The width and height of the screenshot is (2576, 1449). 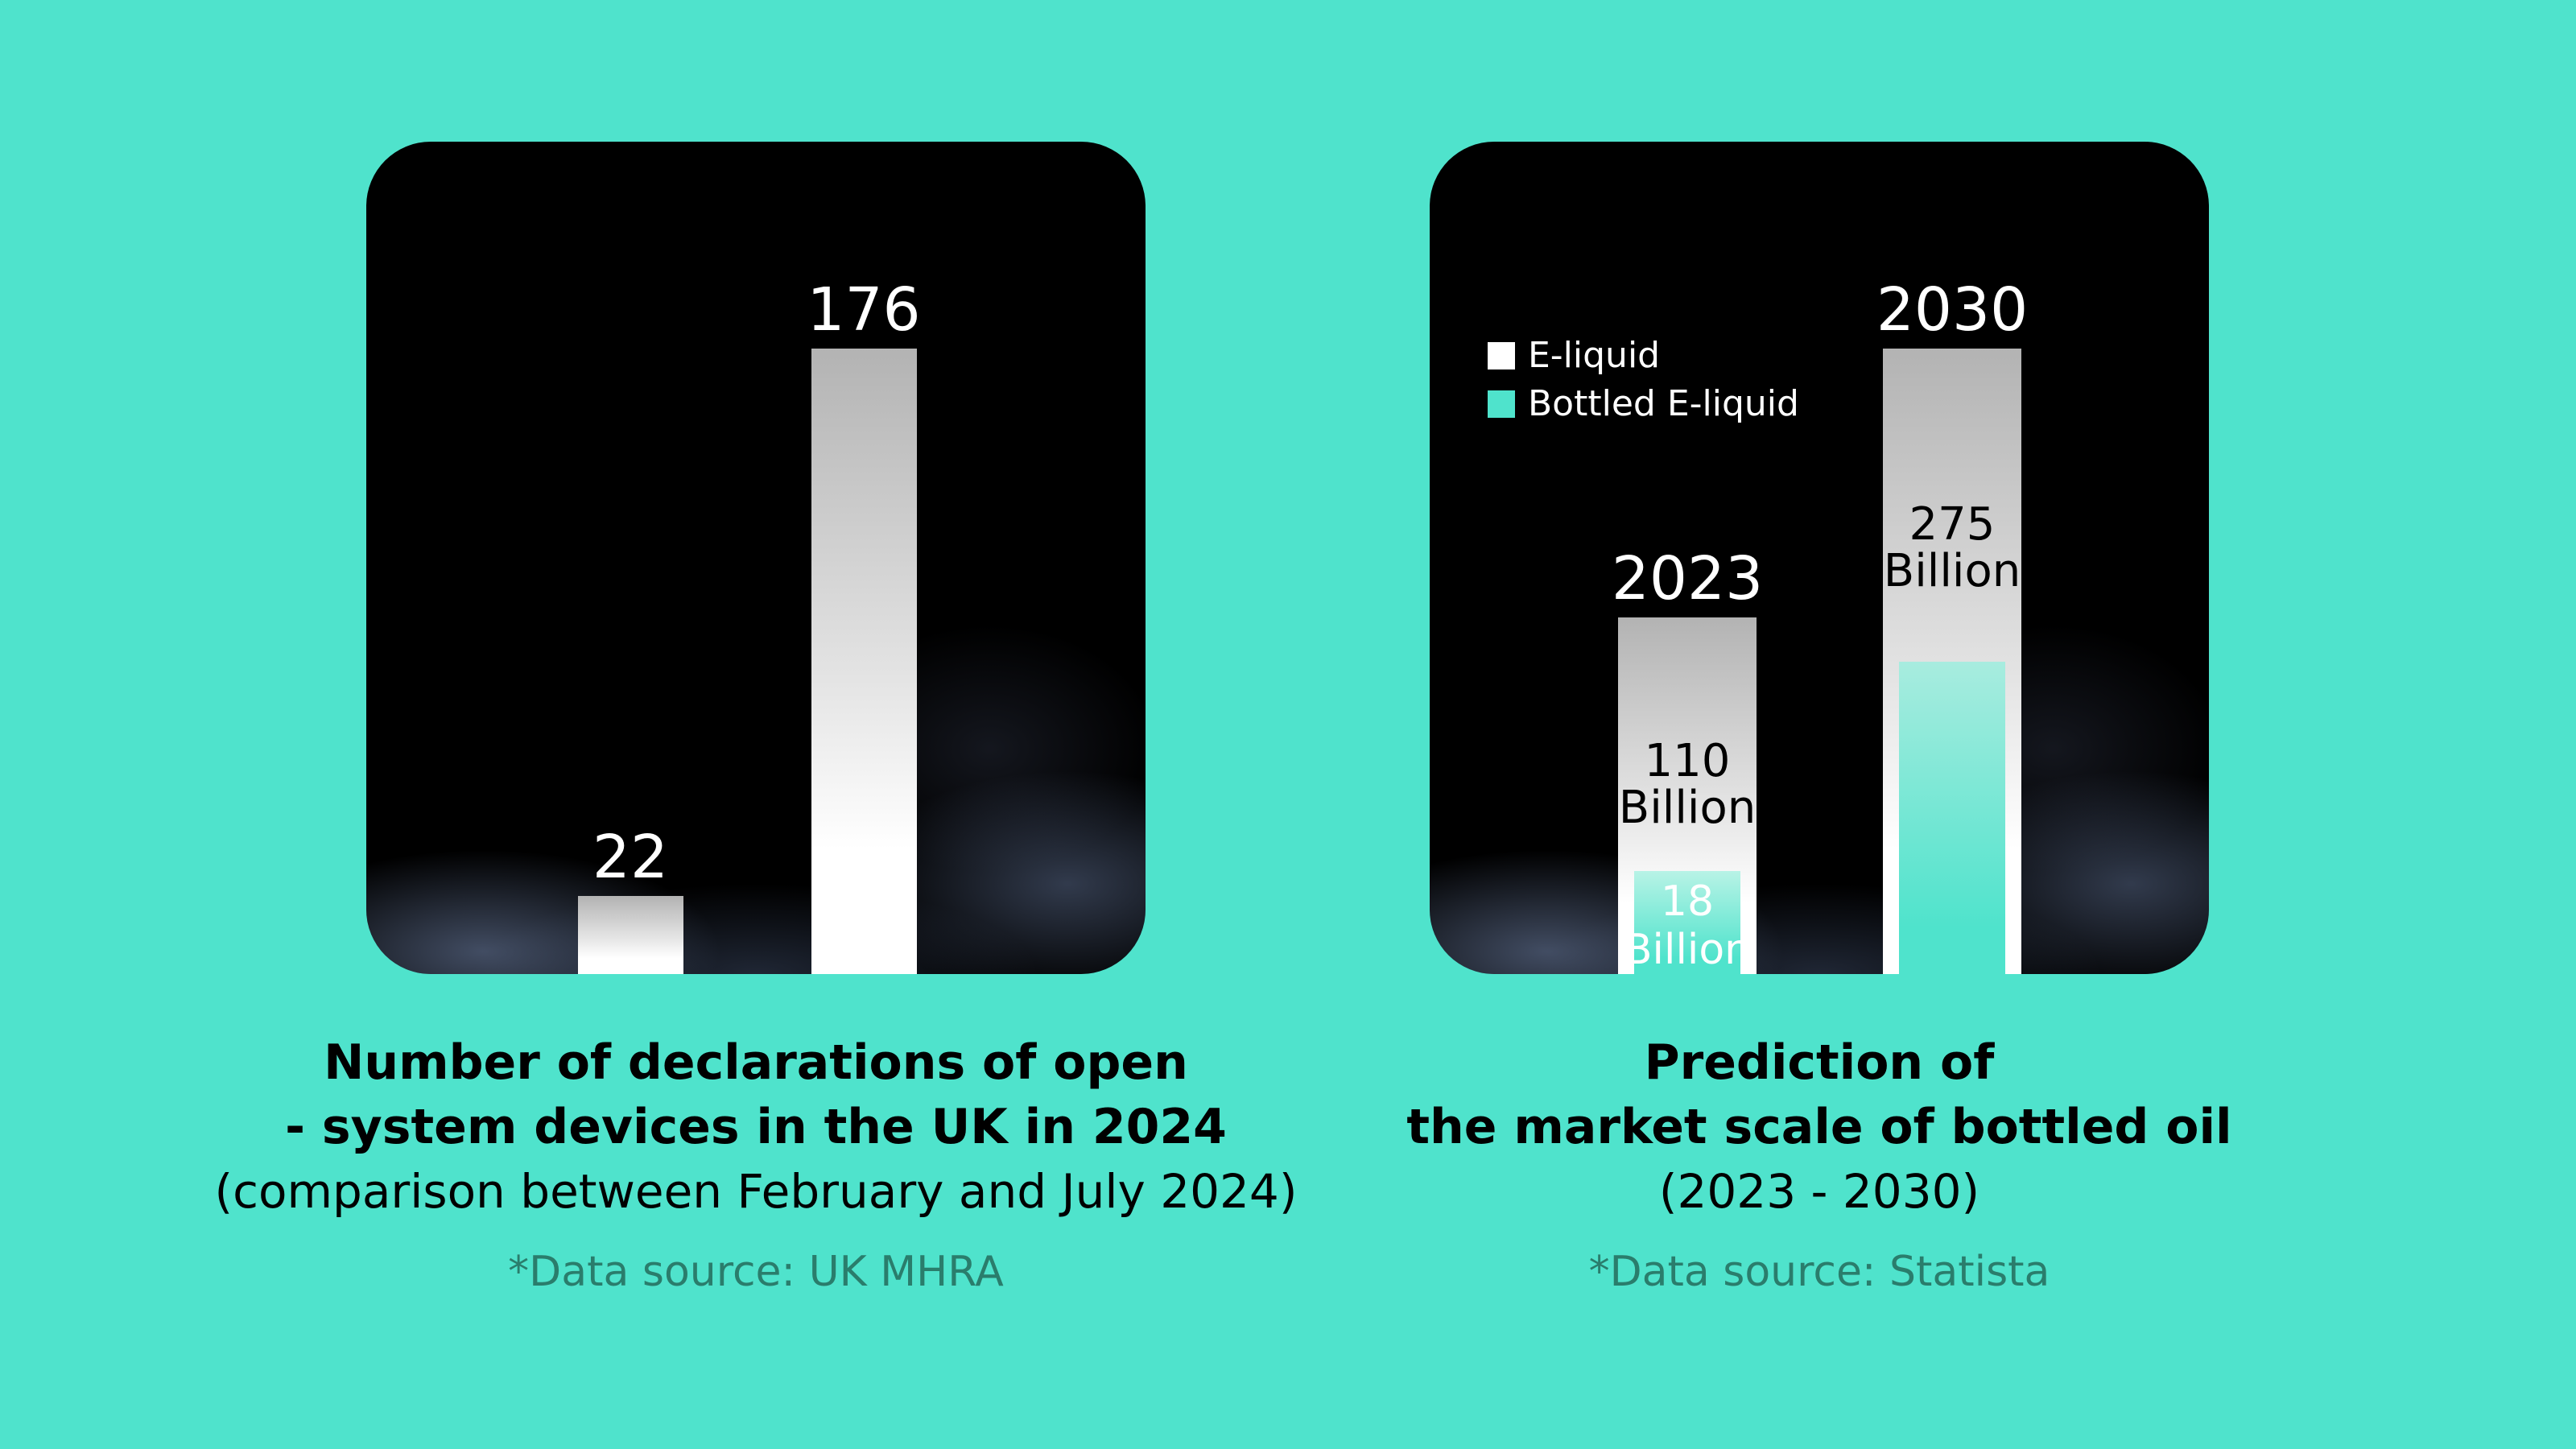 What do you see at coordinates (1688, 579) in the screenshot?
I see `category-label-2023: 2023` at bounding box center [1688, 579].